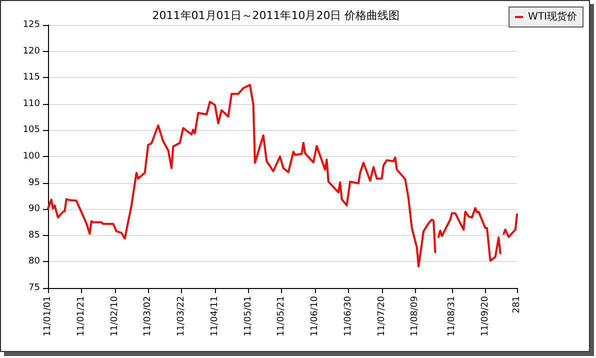  What do you see at coordinates (115, 316) in the screenshot?
I see `x-tick-label: 11/02/10` at bounding box center [115, 316].